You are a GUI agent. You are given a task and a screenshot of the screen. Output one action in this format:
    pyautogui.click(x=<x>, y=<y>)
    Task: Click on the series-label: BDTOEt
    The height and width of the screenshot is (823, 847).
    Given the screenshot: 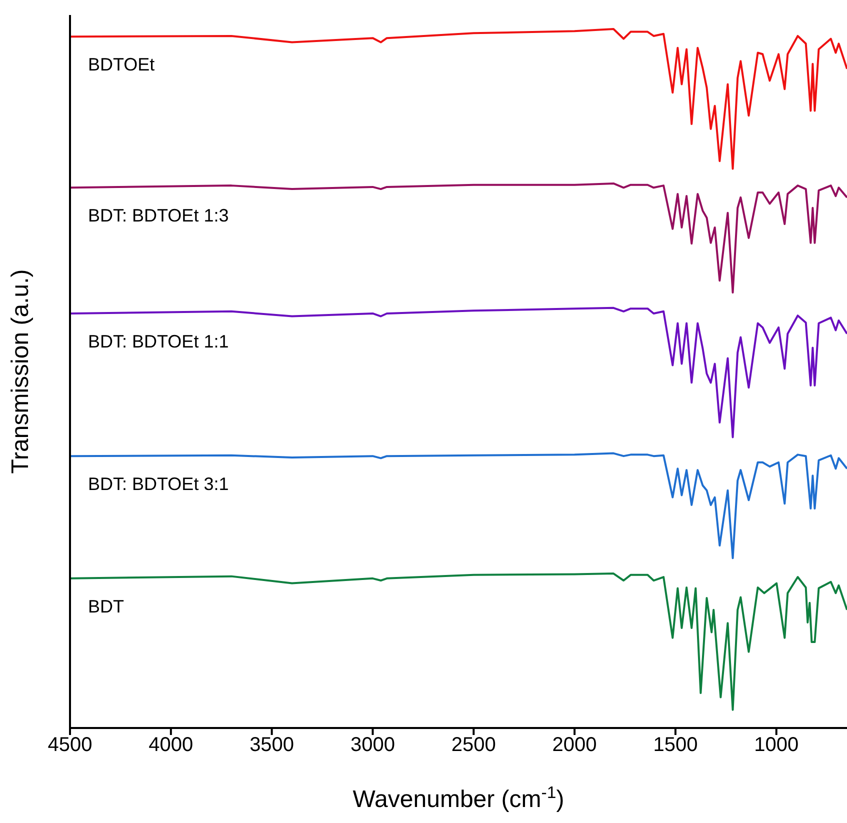 What is the action you would take?
    pyautogui.click(x=121, y=64)
    